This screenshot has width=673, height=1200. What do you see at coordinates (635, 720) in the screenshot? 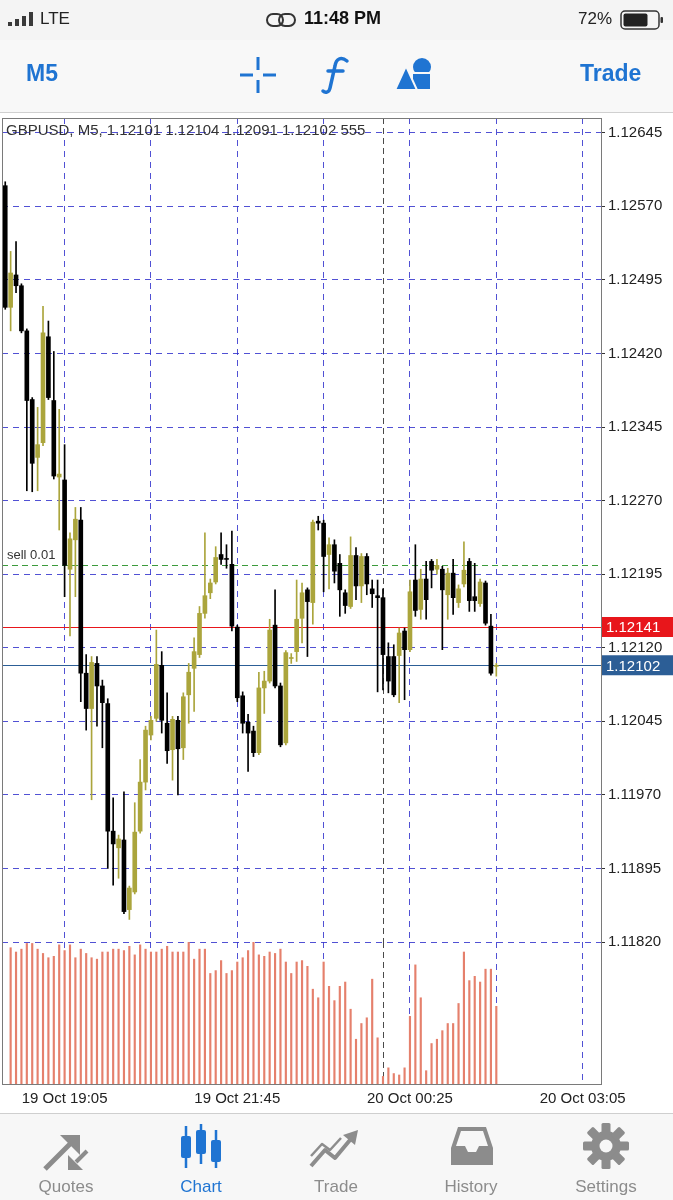
I see `y-tick-label: 1.12045` at bounding box center [635, 720].